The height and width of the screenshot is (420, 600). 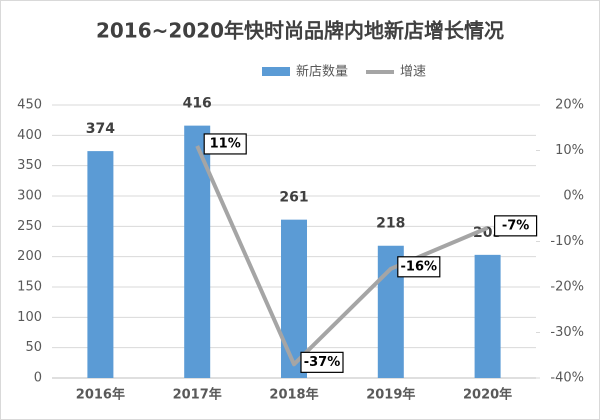 What do you see at coordinates (293, 198) in the screenshot?
I see `data-label: 261` at bounding box center [293, 198].